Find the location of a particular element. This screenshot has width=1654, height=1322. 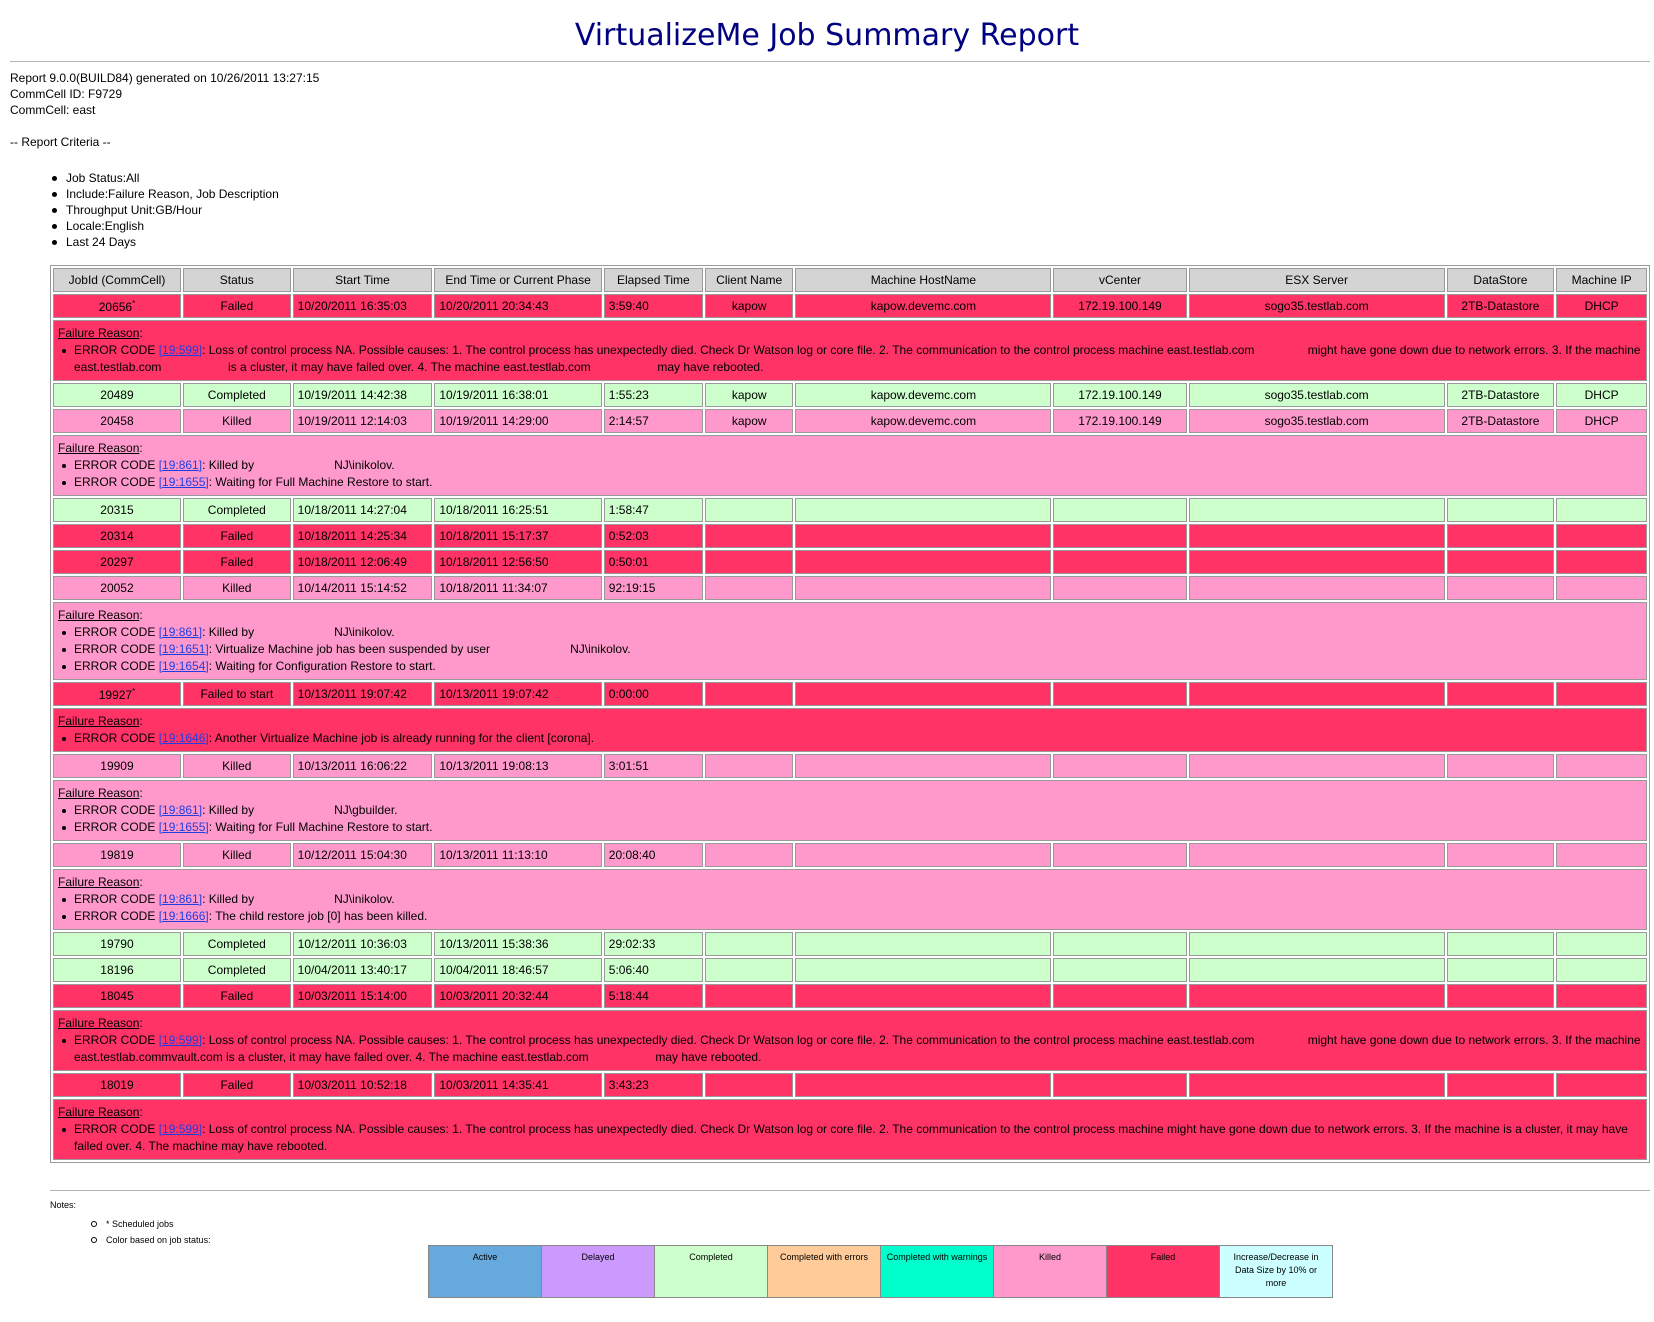

column-header-machine-hostname: Machine HostName is located at coordinates (923, 280).